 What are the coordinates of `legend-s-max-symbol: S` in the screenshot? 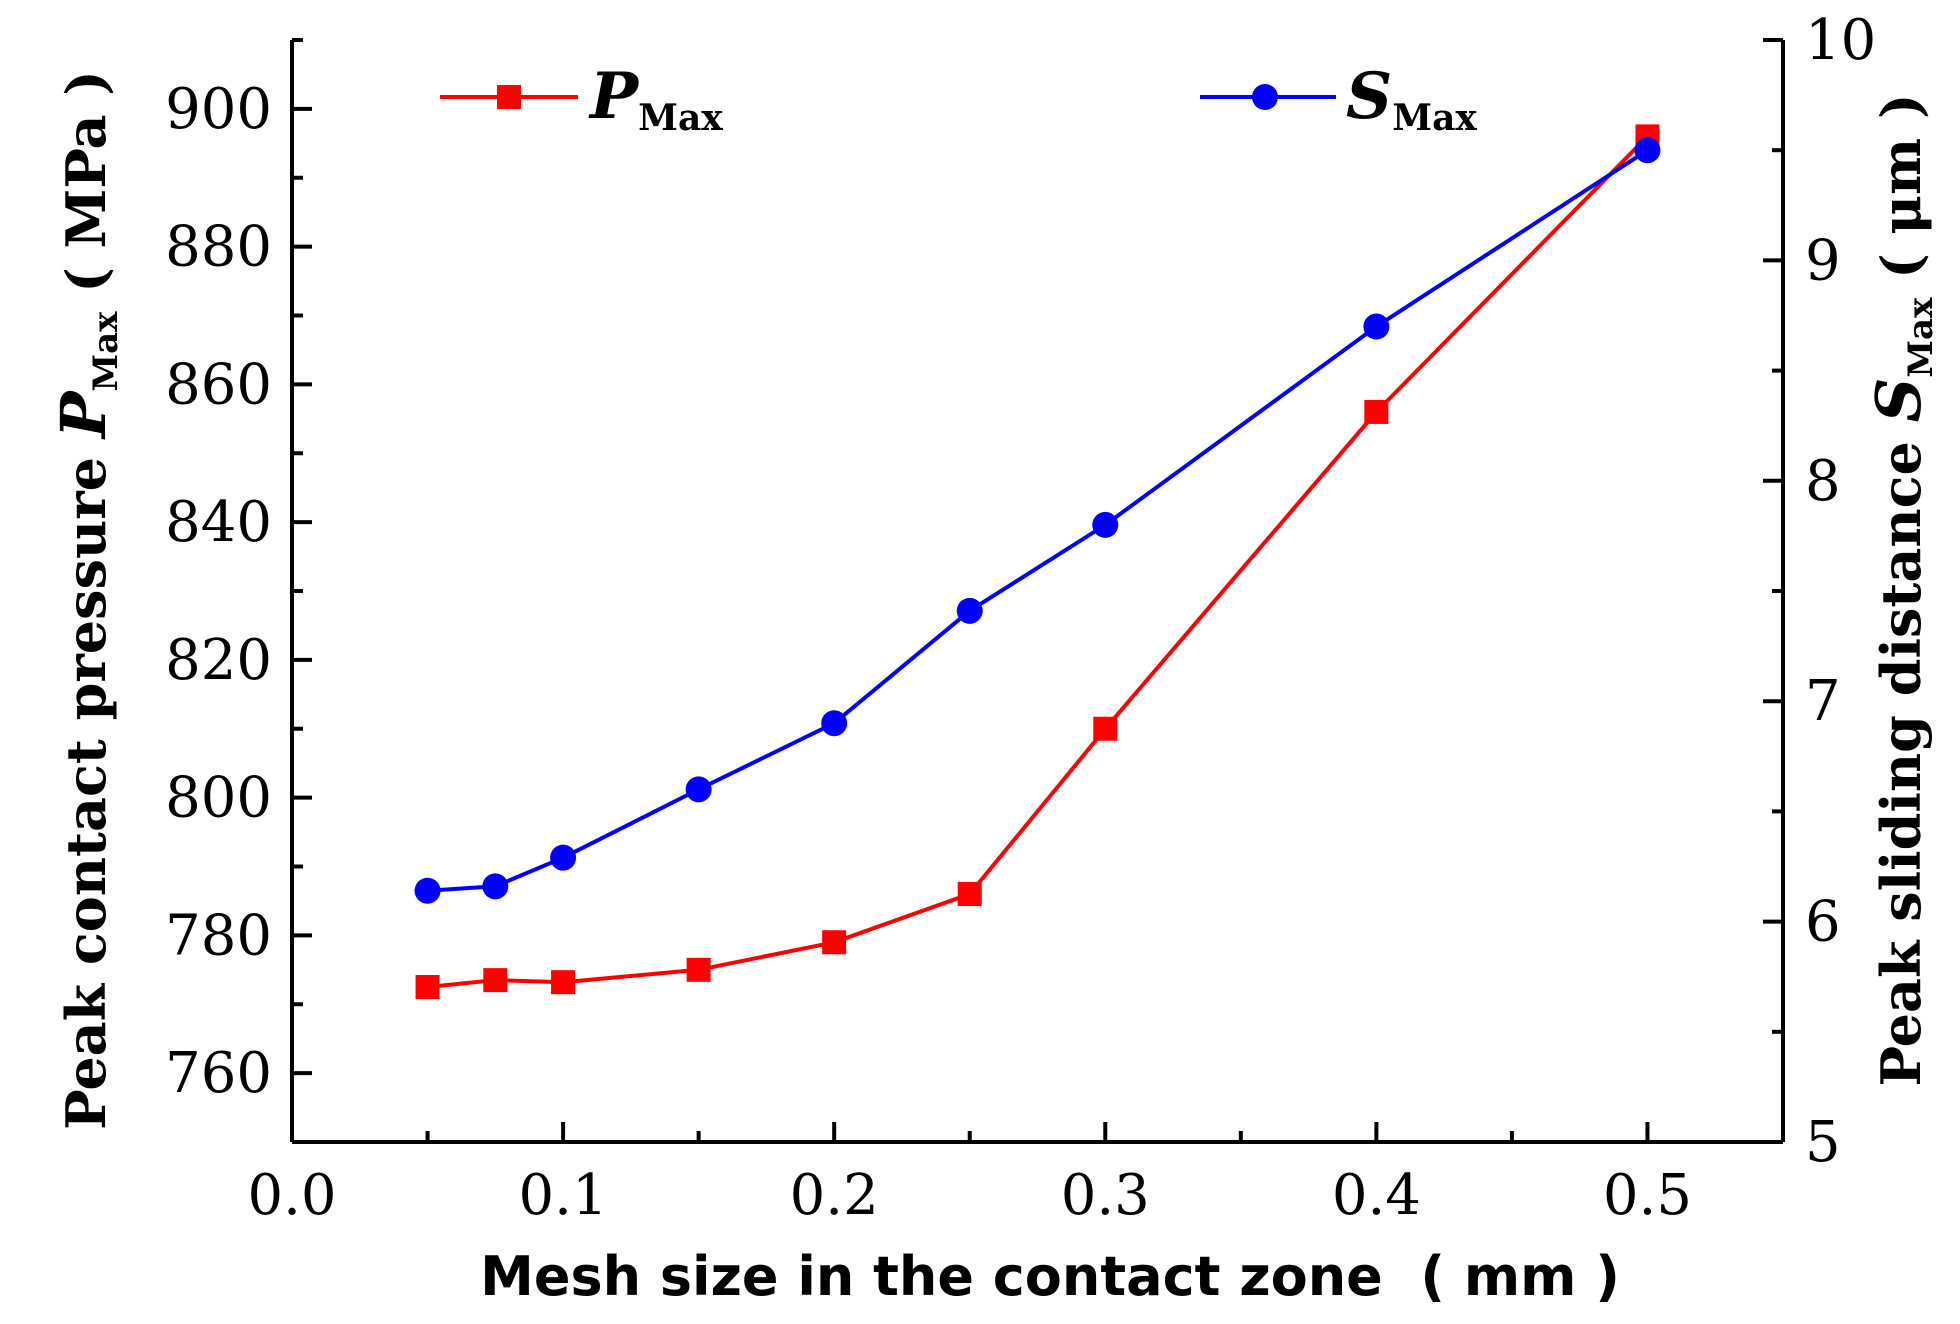 It's located at (1369, 96).